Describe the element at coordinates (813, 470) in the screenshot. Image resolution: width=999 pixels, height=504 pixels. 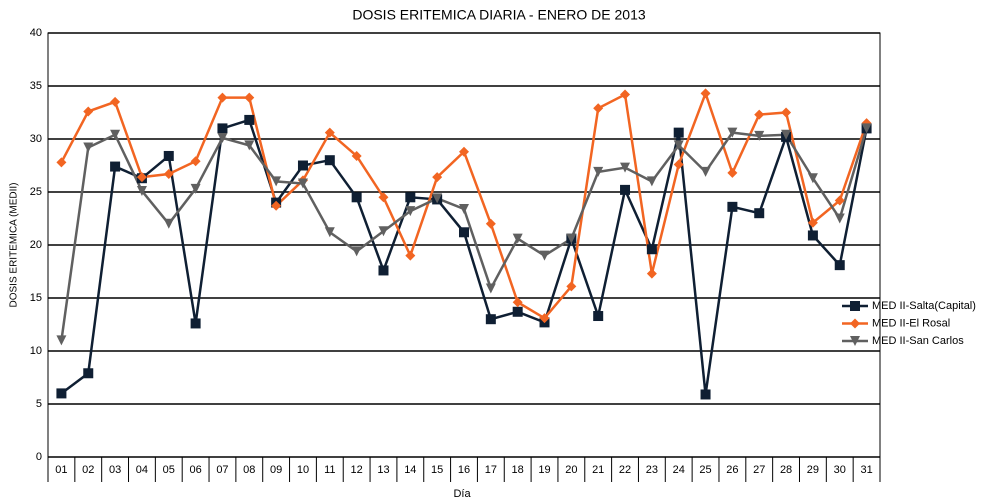
I see `x-tick-label: 29` at that location.